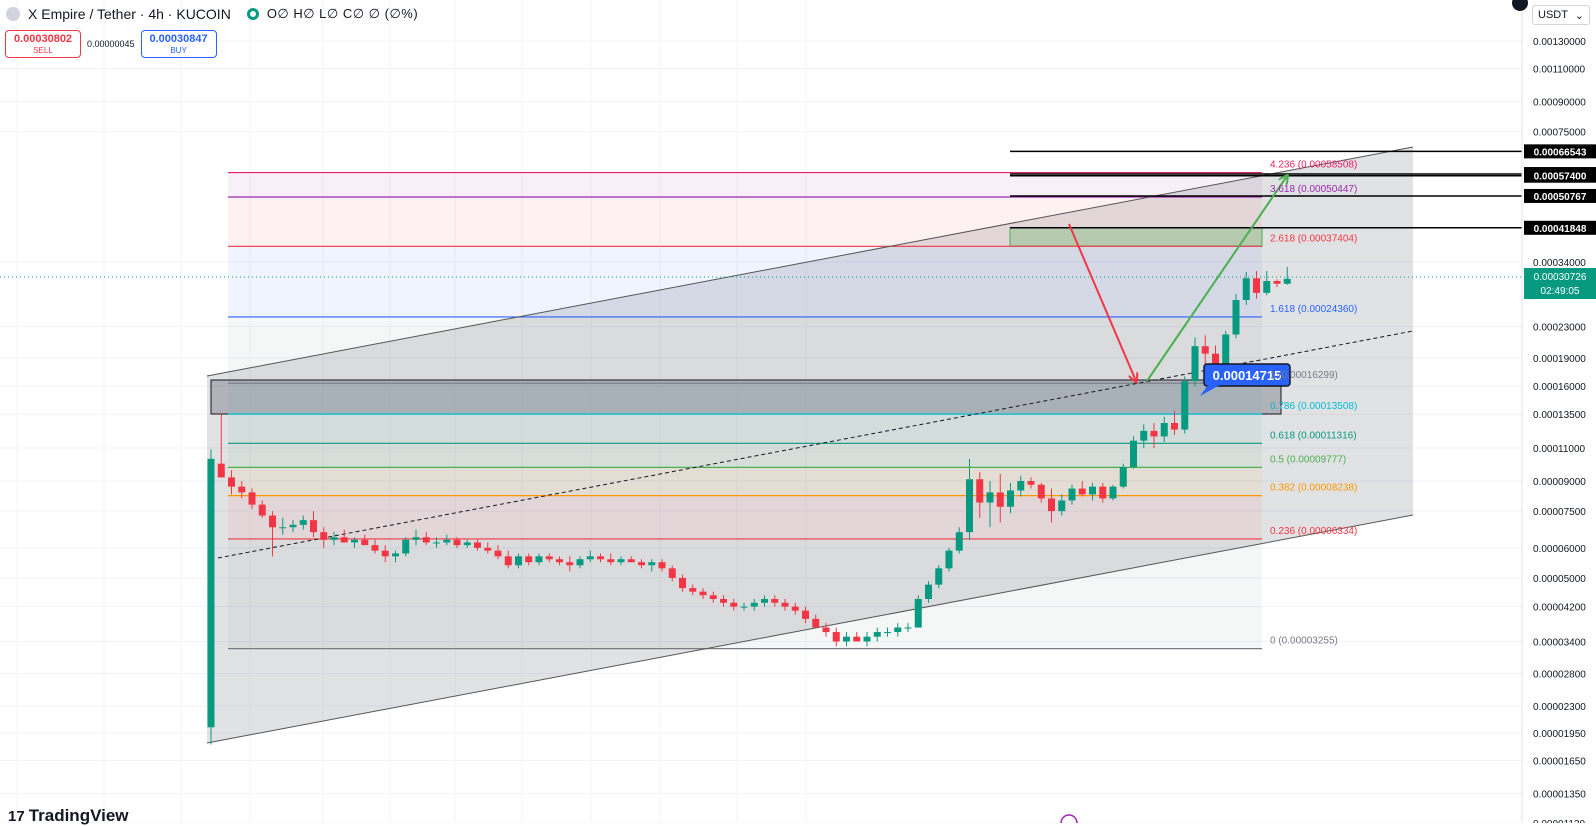 The width and height of the screenshot is (1596, 826). Describe the element at coordinates (1559, 133) in the screenshot. I see `y-tick-label: 0.00075000` at that location.